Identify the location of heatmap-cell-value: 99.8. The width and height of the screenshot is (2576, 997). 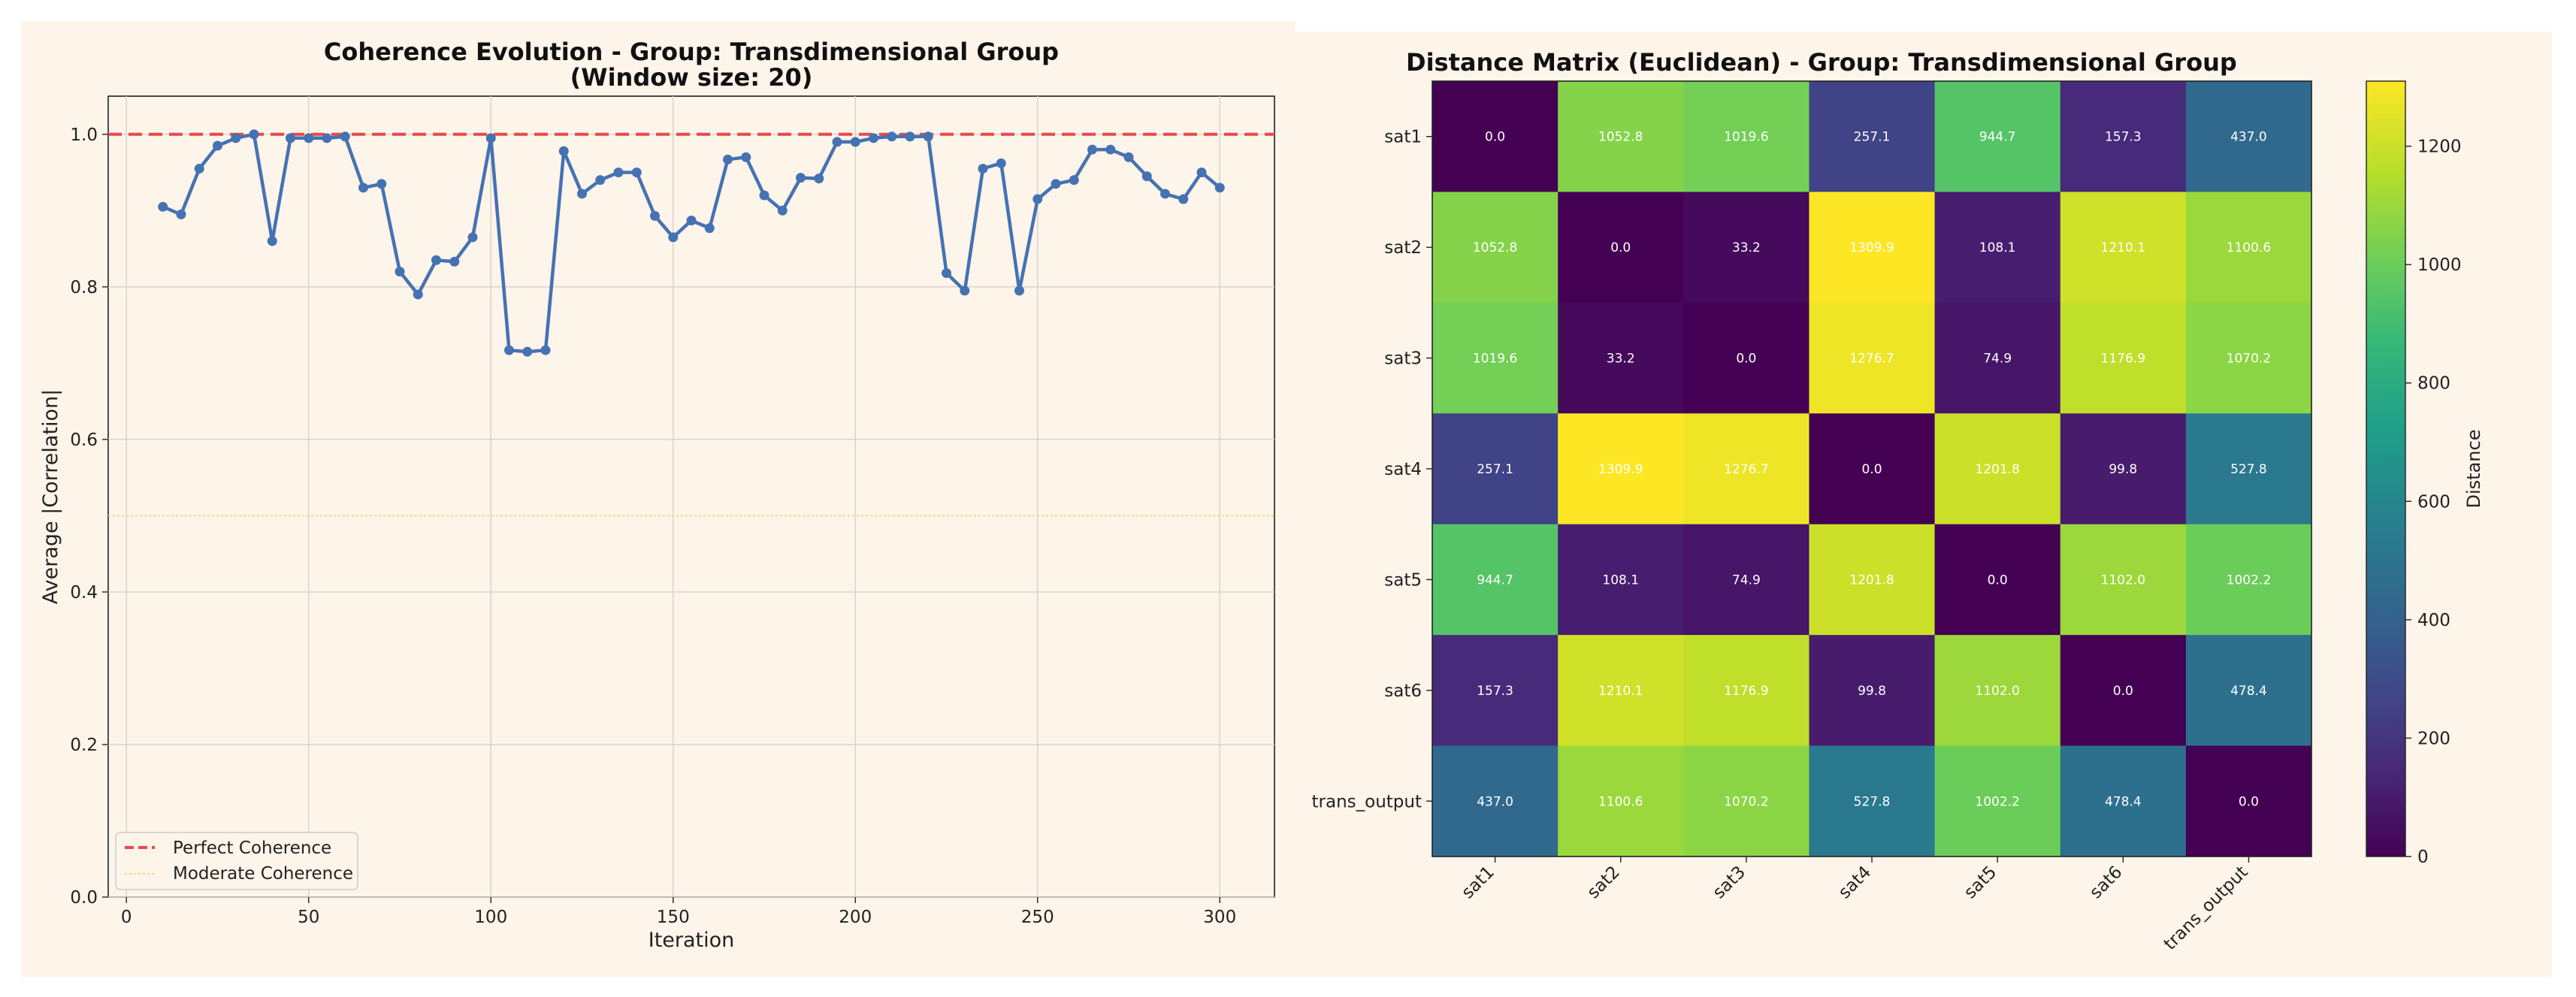
(1872, 691).